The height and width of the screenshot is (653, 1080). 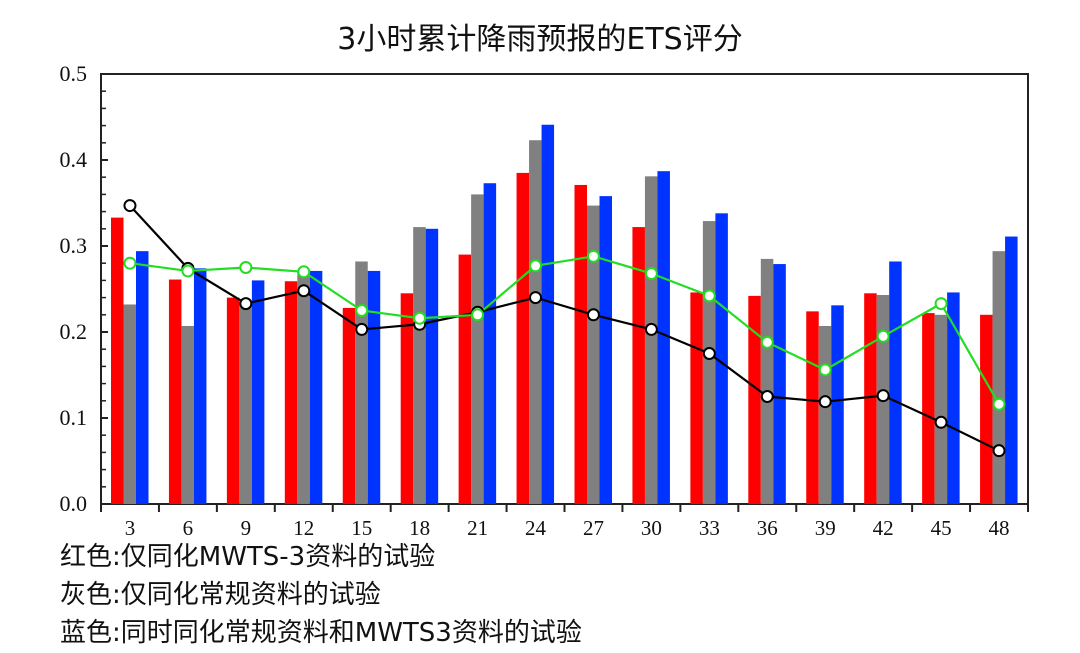 I want to click on x-tick-label: 6, so click(x=188, y=528).